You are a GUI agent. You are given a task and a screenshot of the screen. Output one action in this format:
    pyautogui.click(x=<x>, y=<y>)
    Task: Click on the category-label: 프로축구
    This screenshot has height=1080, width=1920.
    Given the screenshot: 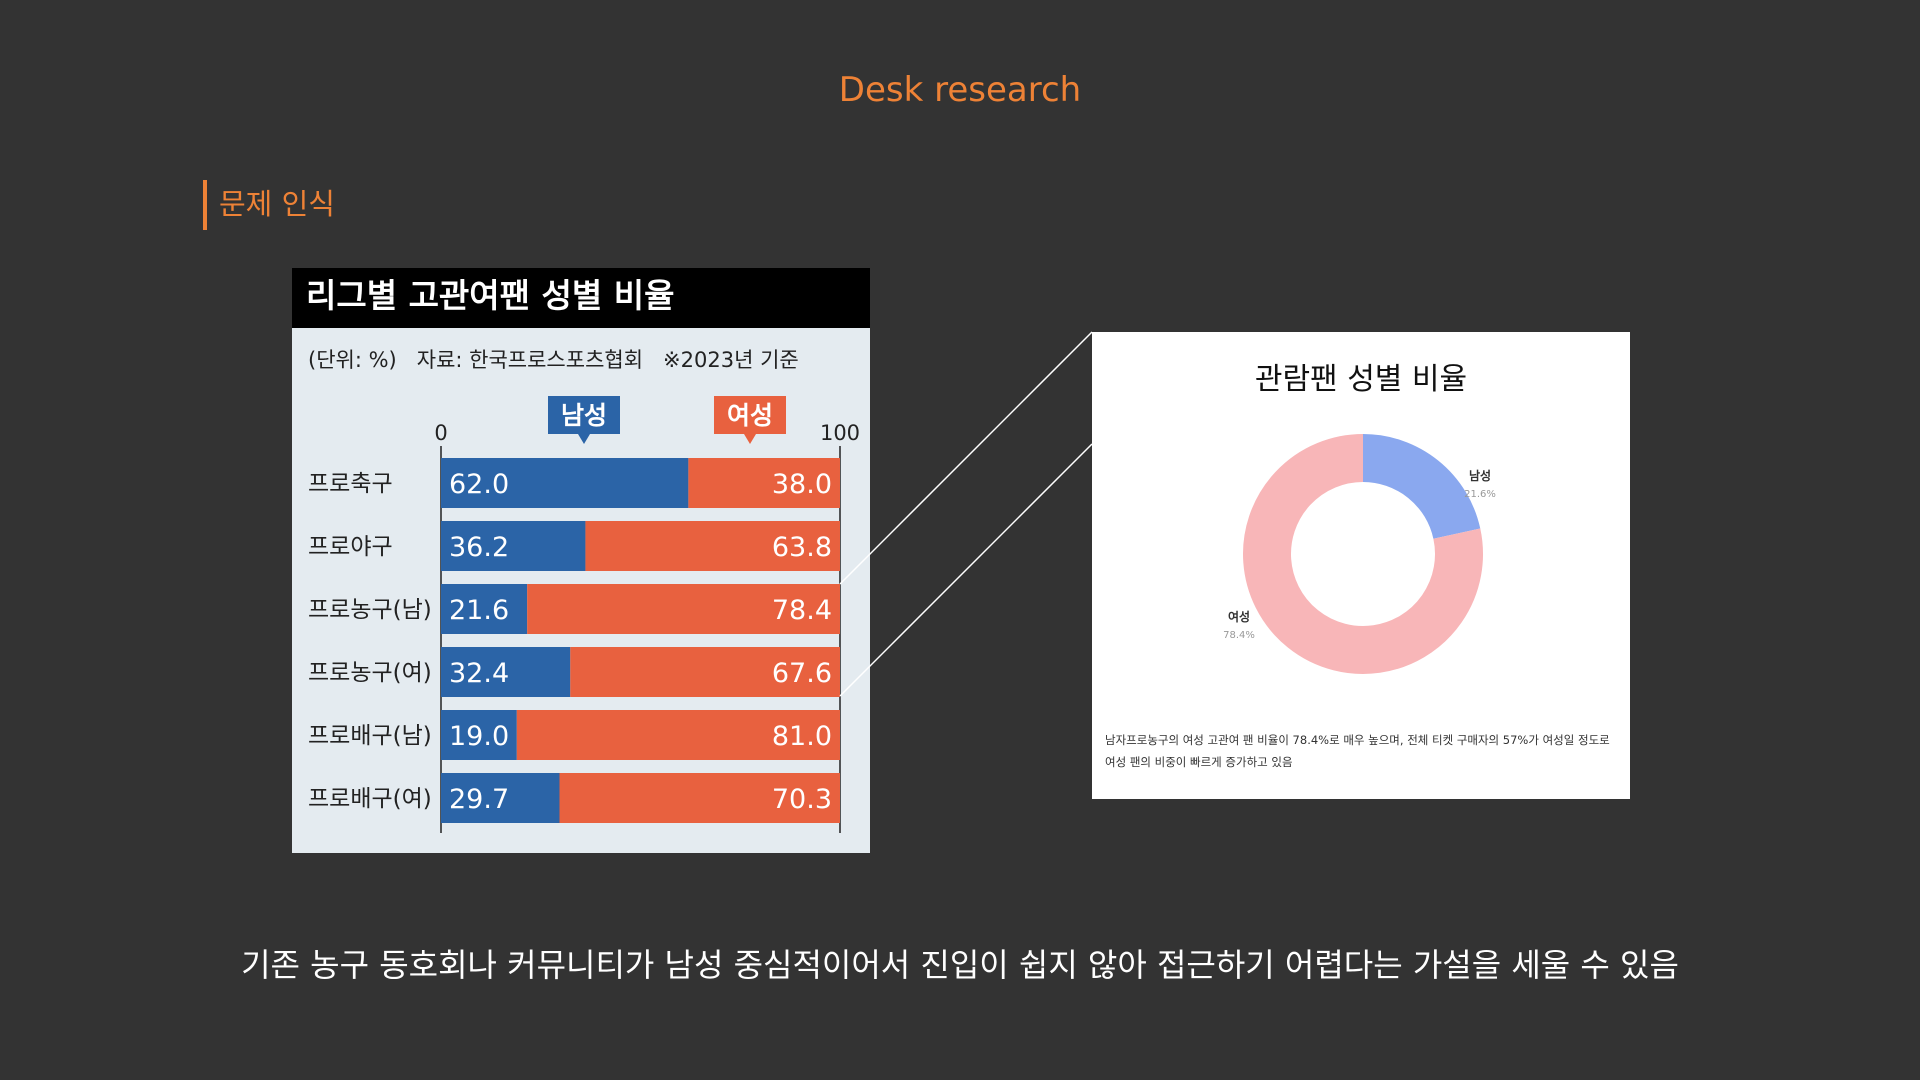 What is the action you would take?
    pyautogui.click(x=350, y=484)
    